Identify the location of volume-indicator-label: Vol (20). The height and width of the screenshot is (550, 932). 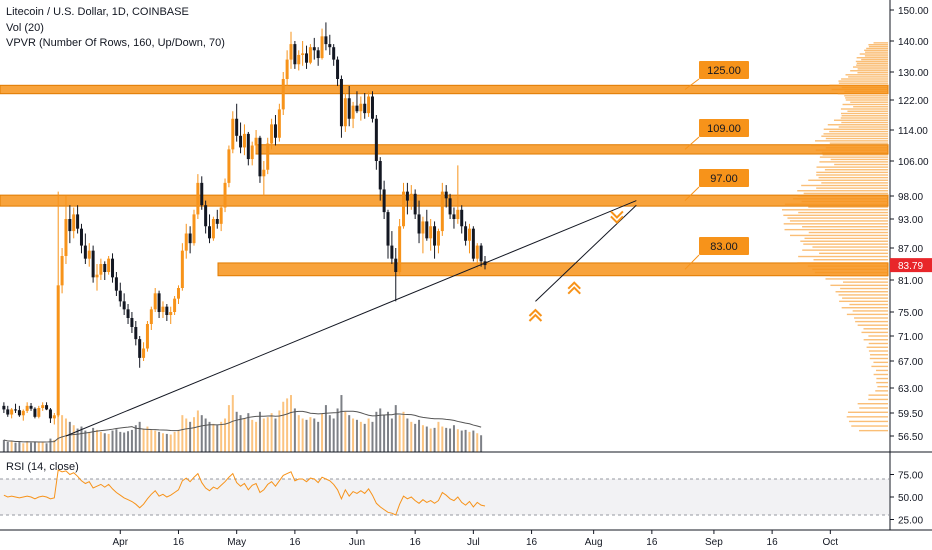
(25, 28).